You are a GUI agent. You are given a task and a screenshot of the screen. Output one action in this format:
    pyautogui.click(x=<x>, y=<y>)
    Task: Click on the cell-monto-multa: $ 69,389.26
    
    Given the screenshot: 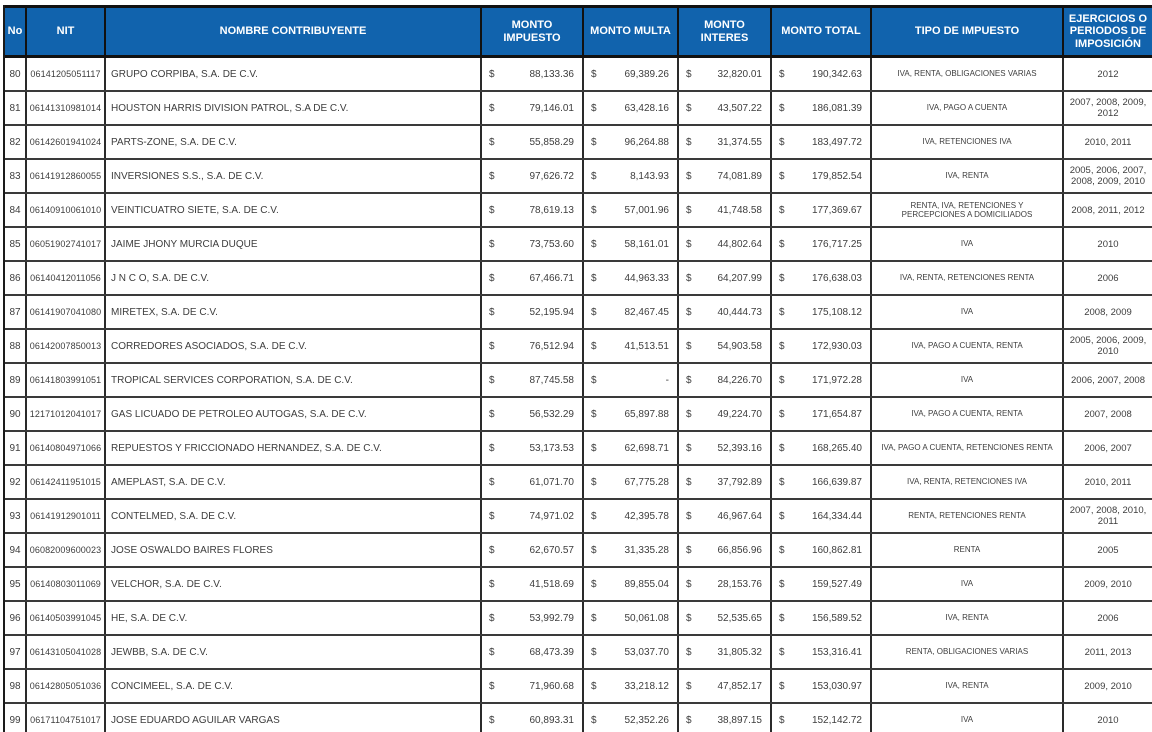 What is the action you would take?
    pyautogui.click(x=631, y=74)
    